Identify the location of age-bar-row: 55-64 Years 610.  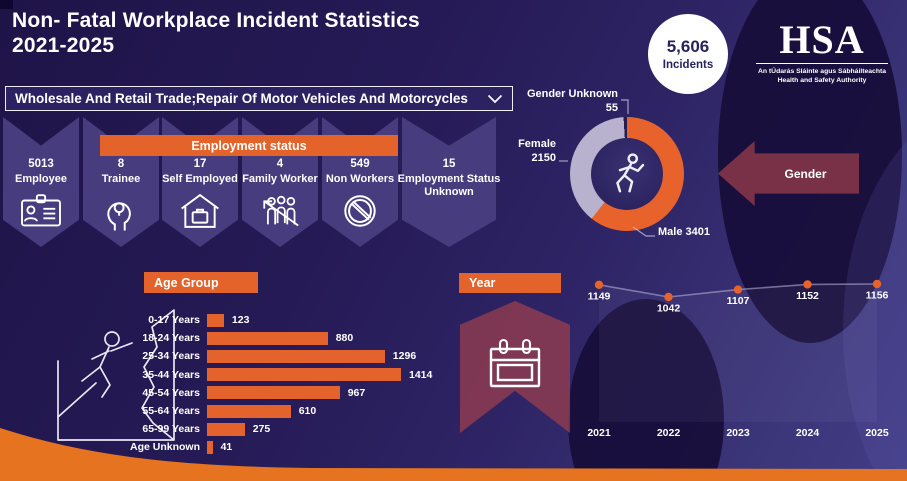
(256, 411).